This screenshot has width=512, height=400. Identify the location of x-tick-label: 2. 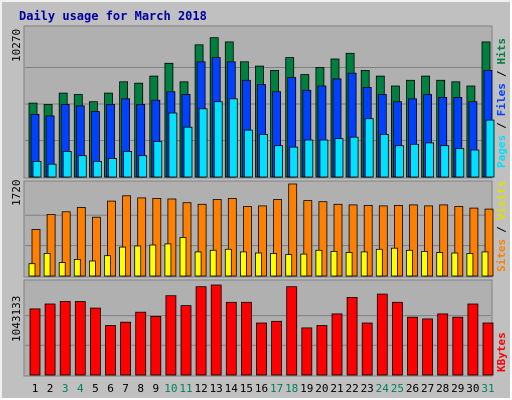
(50, 388).